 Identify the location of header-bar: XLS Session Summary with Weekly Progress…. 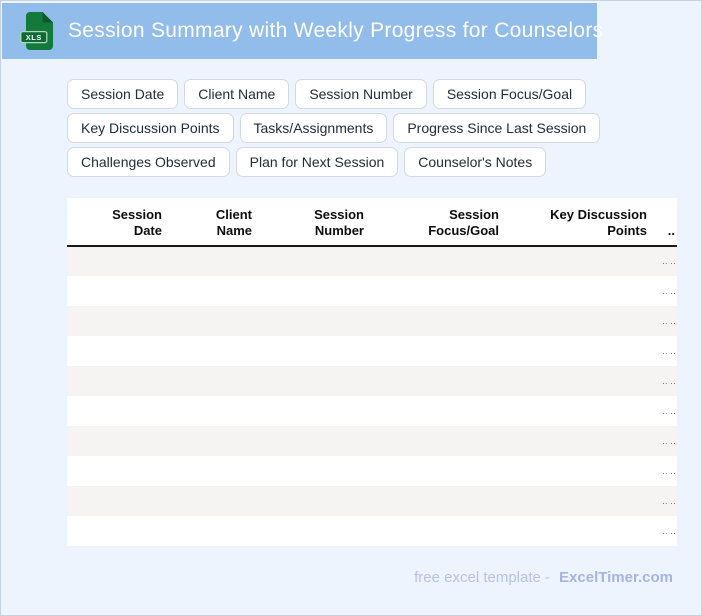
(302, 31).